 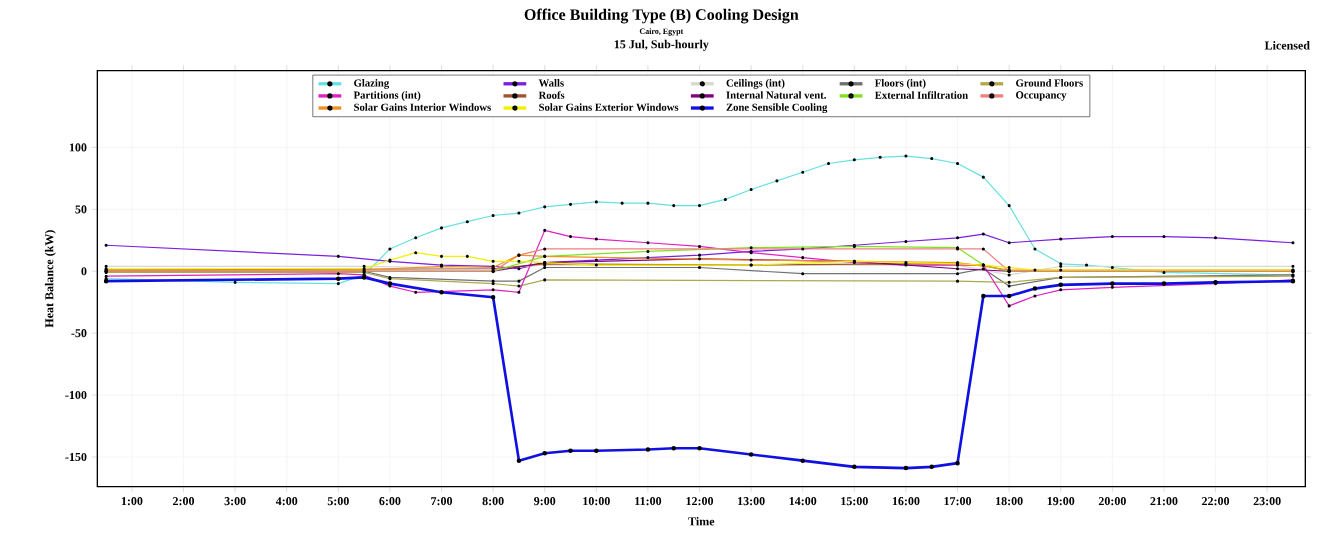 What do you see at coordinates (1164, 501) in the screenshot?
I see `x-tick-label: 21:00` at bounding box center [1164, 501].